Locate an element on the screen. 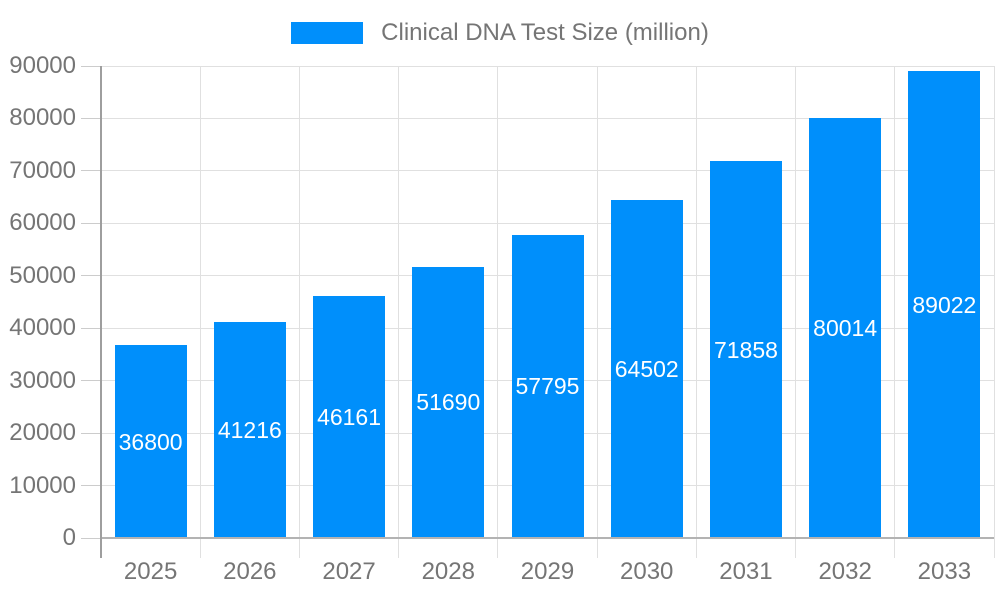 The image size is (1000, 600). bar-2032 is located at coordinates (845, 328).